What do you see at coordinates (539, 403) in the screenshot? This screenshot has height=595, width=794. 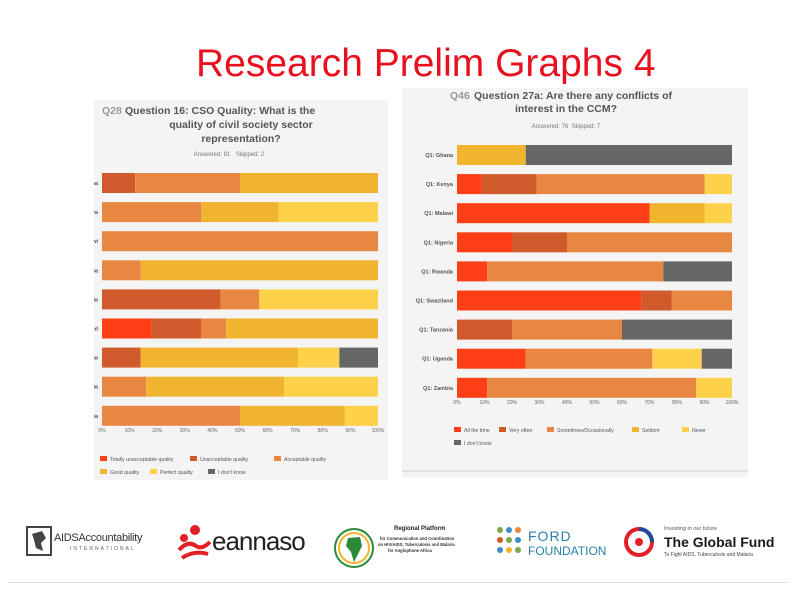 I see `x-tick-label: 30%` at bounding box center [539, 403].